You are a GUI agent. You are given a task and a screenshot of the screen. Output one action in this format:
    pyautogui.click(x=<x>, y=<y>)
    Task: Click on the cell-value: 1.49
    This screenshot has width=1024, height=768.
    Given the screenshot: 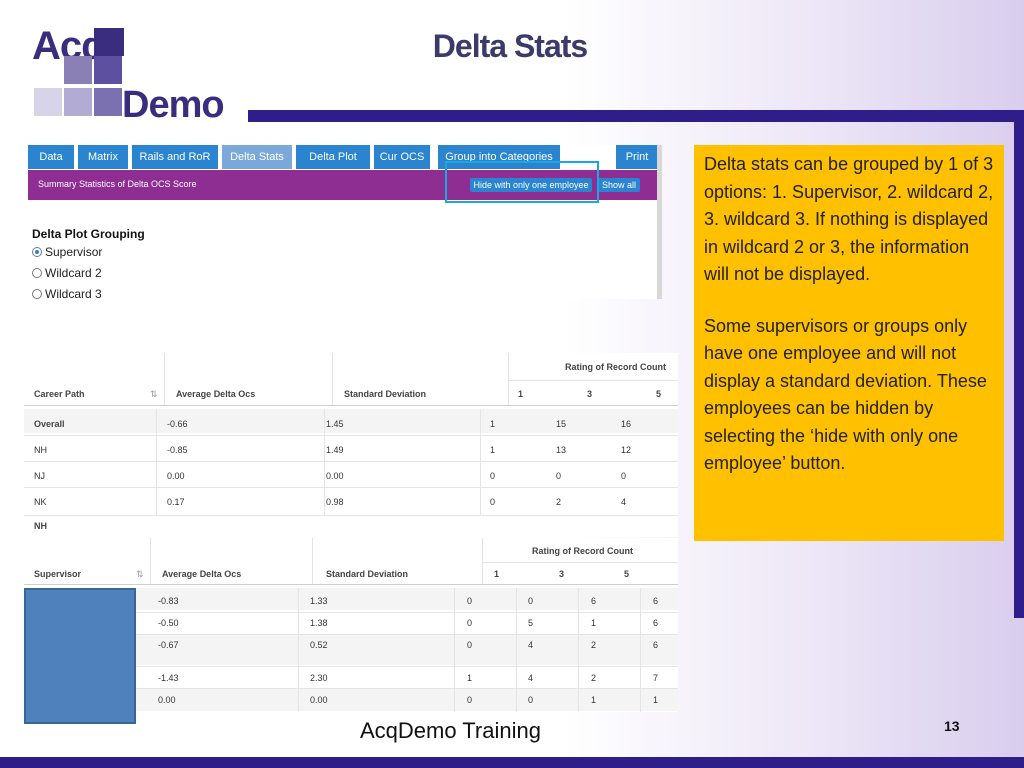 What is the action you would take?
    pyautogui.click(x=335, y=450)
    